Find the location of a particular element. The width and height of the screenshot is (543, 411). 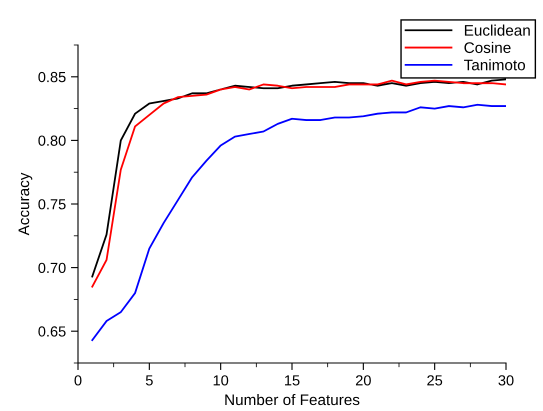

x-tick-label: 15 is located at coordinates (292, 380).